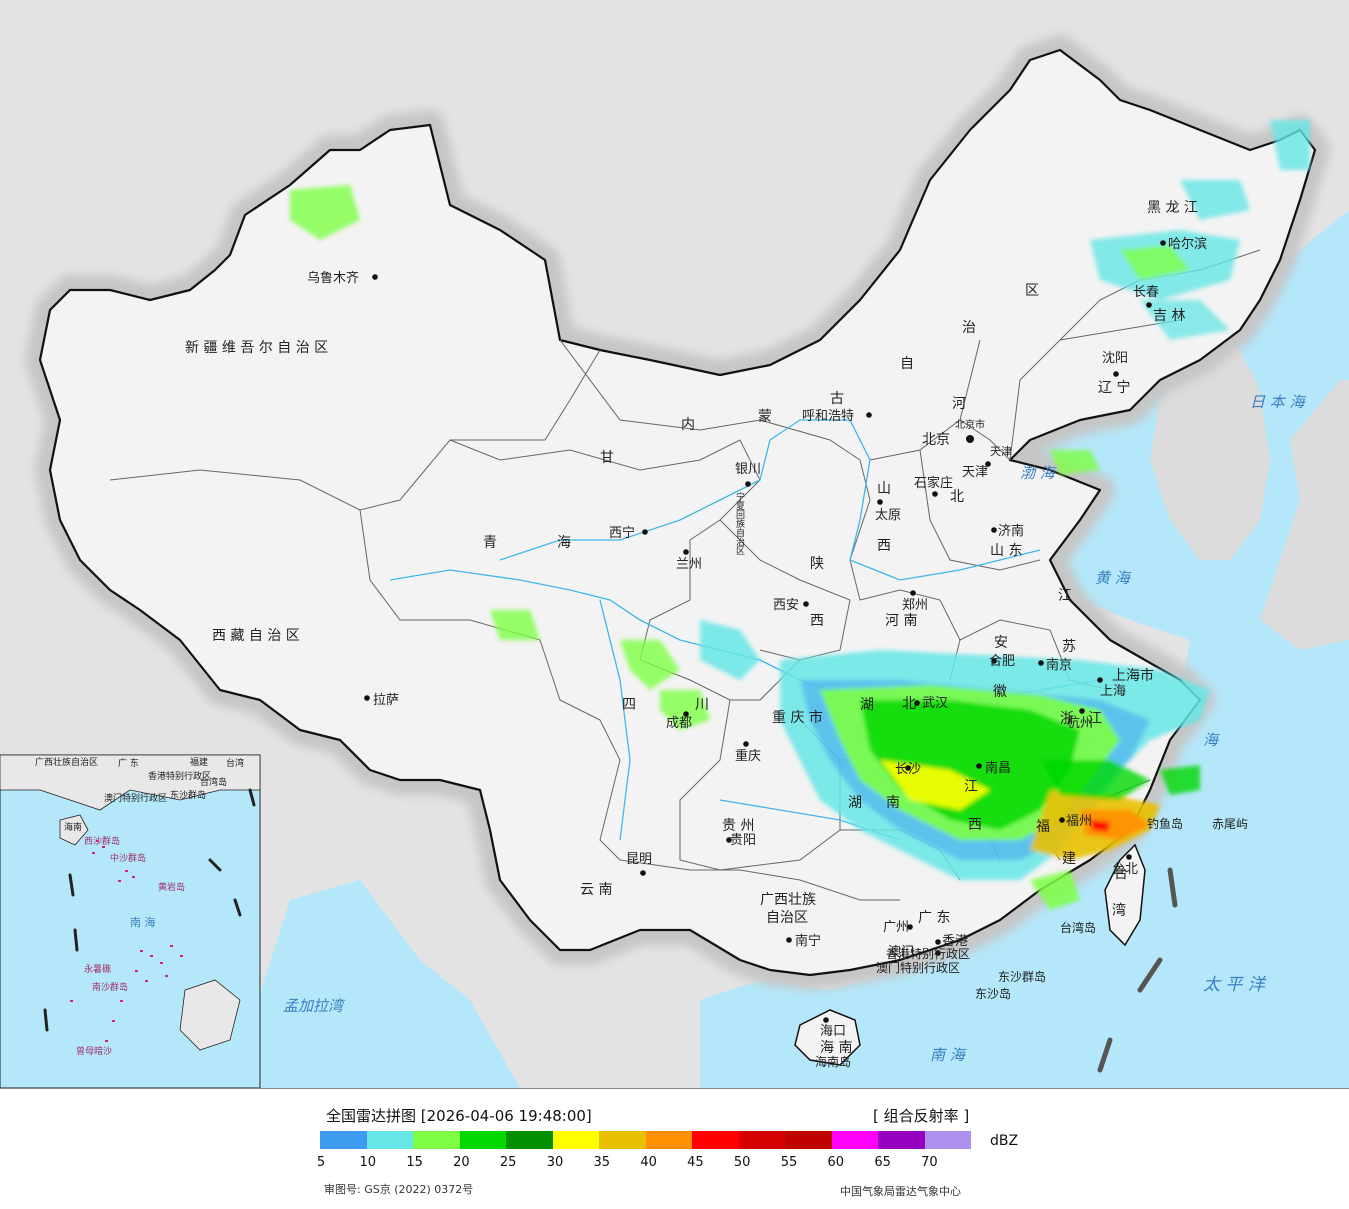  Describe the element at coordinates (1304, 515) in the screenshot. I see `japan-land` at that location.